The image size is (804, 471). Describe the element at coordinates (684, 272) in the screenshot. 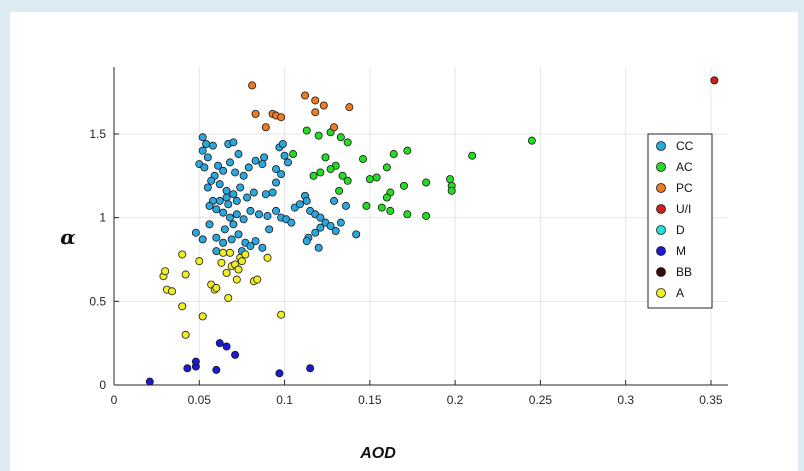

I see `legend-label-bb: BB` at that location.